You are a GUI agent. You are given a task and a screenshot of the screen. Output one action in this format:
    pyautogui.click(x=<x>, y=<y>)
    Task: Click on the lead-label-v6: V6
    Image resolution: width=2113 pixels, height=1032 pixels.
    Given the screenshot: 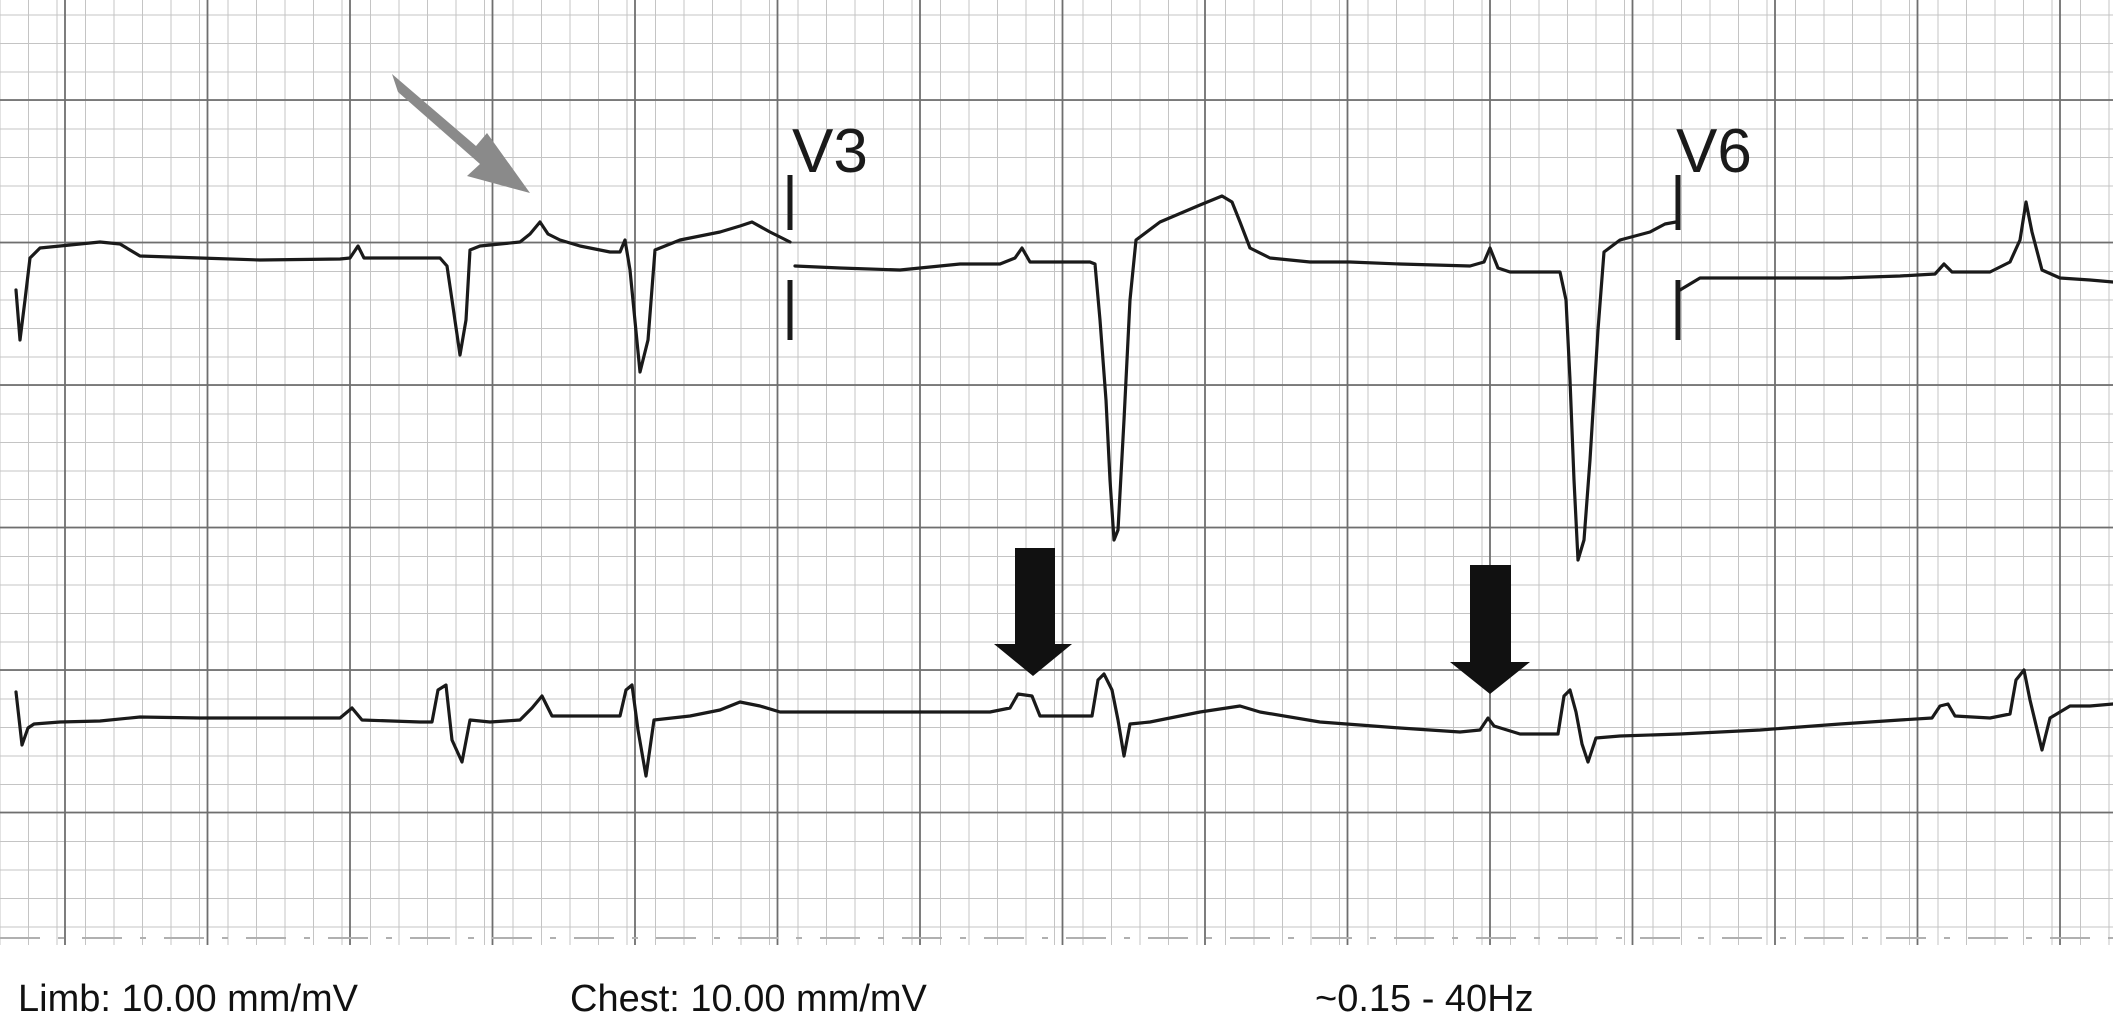 What is the action you would take?
    pyautogui.click(x=1714, y=151)
    